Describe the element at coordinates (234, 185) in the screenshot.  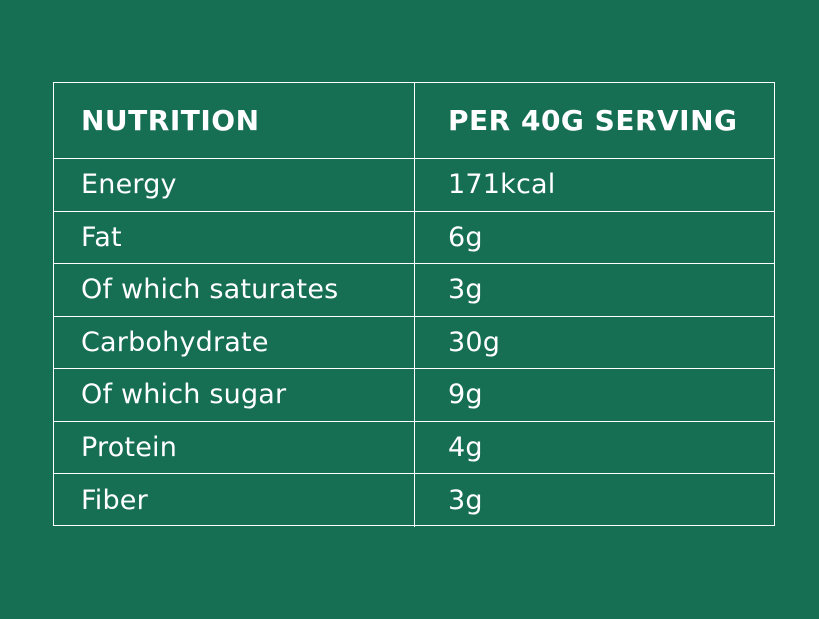
I see `nutrient-name: Energy` at that location.